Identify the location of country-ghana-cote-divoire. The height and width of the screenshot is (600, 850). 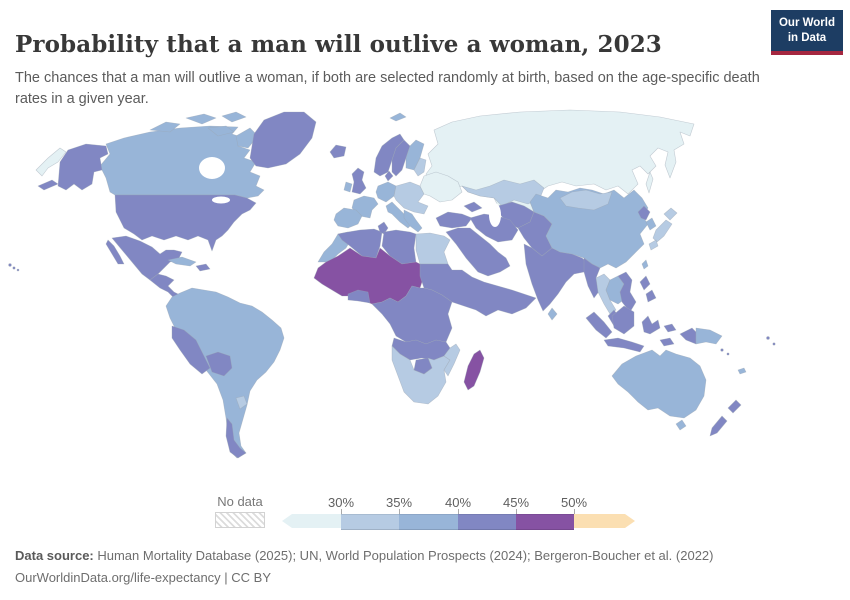
(359, 296).